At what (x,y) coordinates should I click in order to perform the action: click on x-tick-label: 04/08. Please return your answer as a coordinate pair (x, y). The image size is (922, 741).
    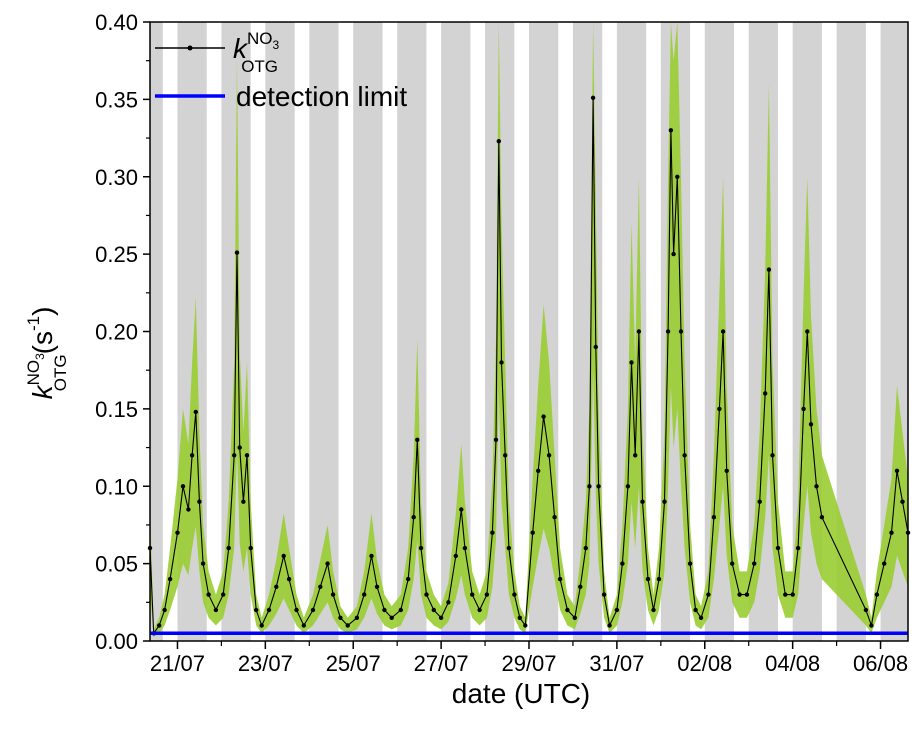
    Looking at the image, I should click on (792, 663).